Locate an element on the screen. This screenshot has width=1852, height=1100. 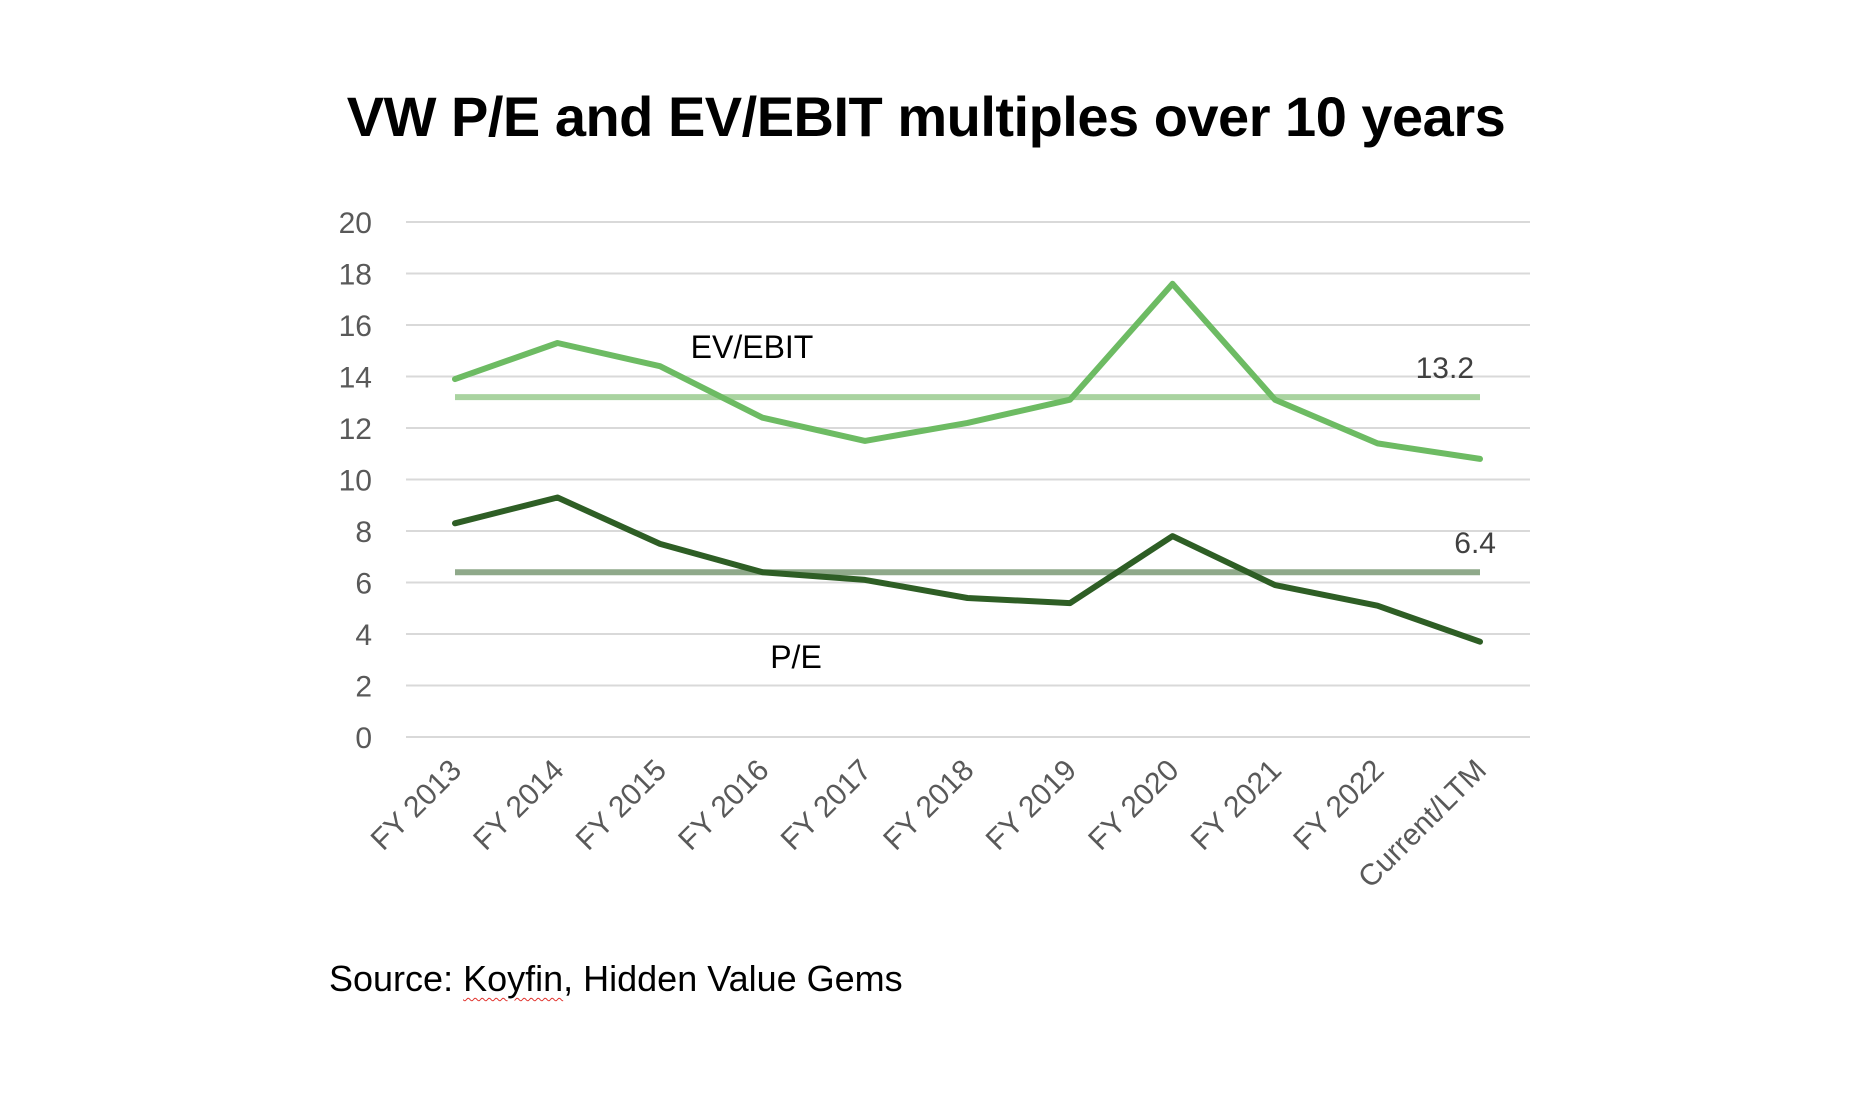
y-tick-label: 8 is located at coordinates (363, 532).